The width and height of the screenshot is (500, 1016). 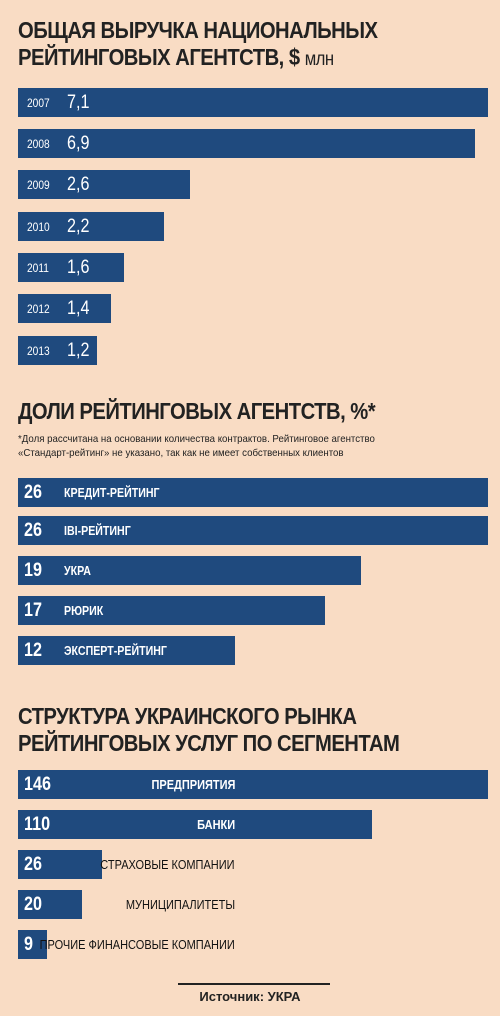 What do you see at coordinates (38, 184) in the screenshot?
I see `chart1-category-label: 2009` at bounding box center [38, 184].